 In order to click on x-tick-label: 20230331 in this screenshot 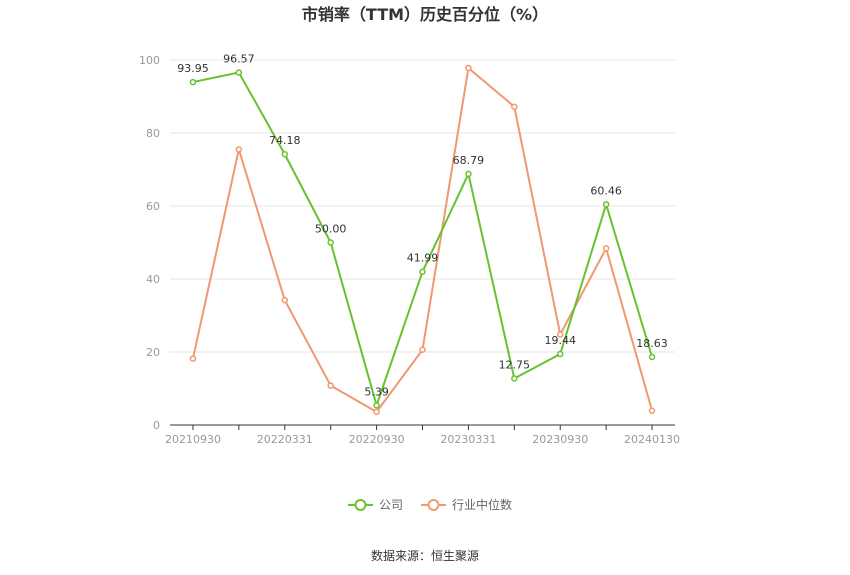, I will do `click(468, 439)`.